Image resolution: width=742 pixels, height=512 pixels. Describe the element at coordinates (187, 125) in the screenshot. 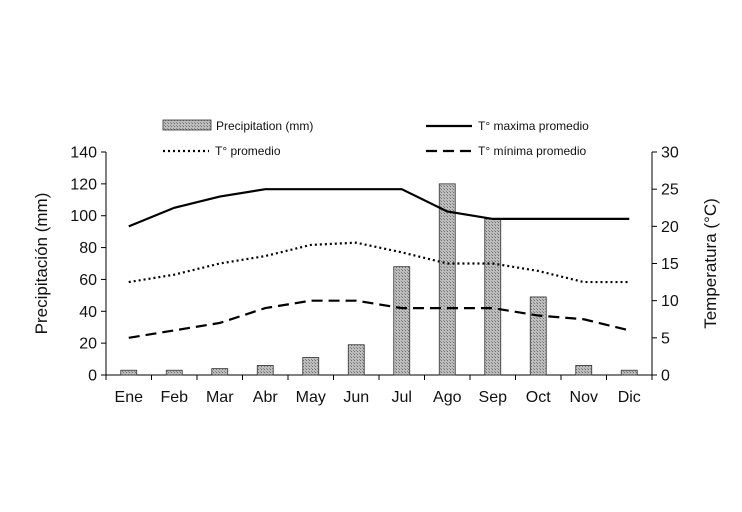

I see `legend-swatch-precipitation` at that location.